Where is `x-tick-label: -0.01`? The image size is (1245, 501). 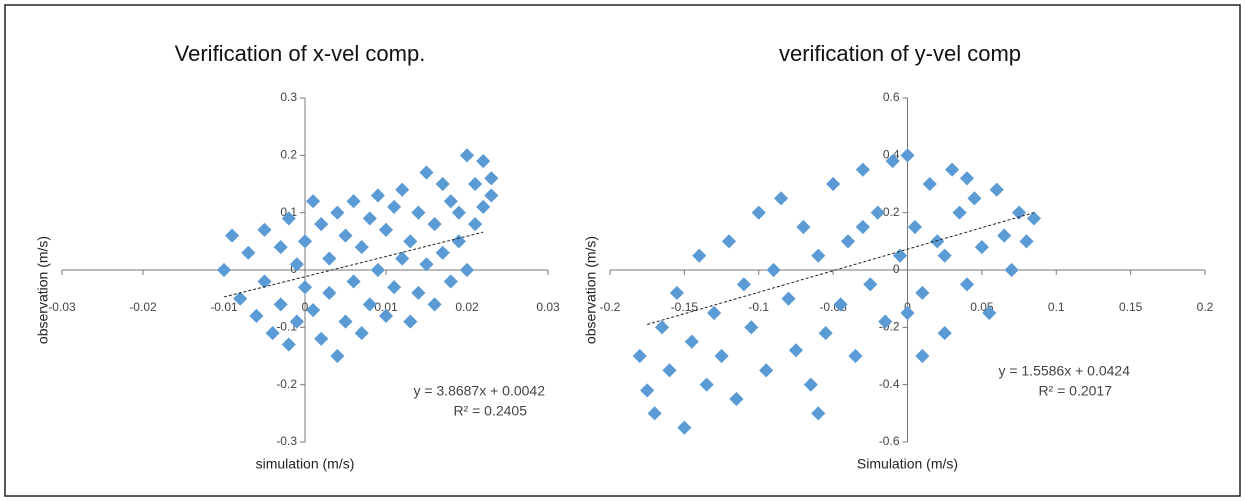
x-tick-label: -0.01 is located at coordinates (224, 307).